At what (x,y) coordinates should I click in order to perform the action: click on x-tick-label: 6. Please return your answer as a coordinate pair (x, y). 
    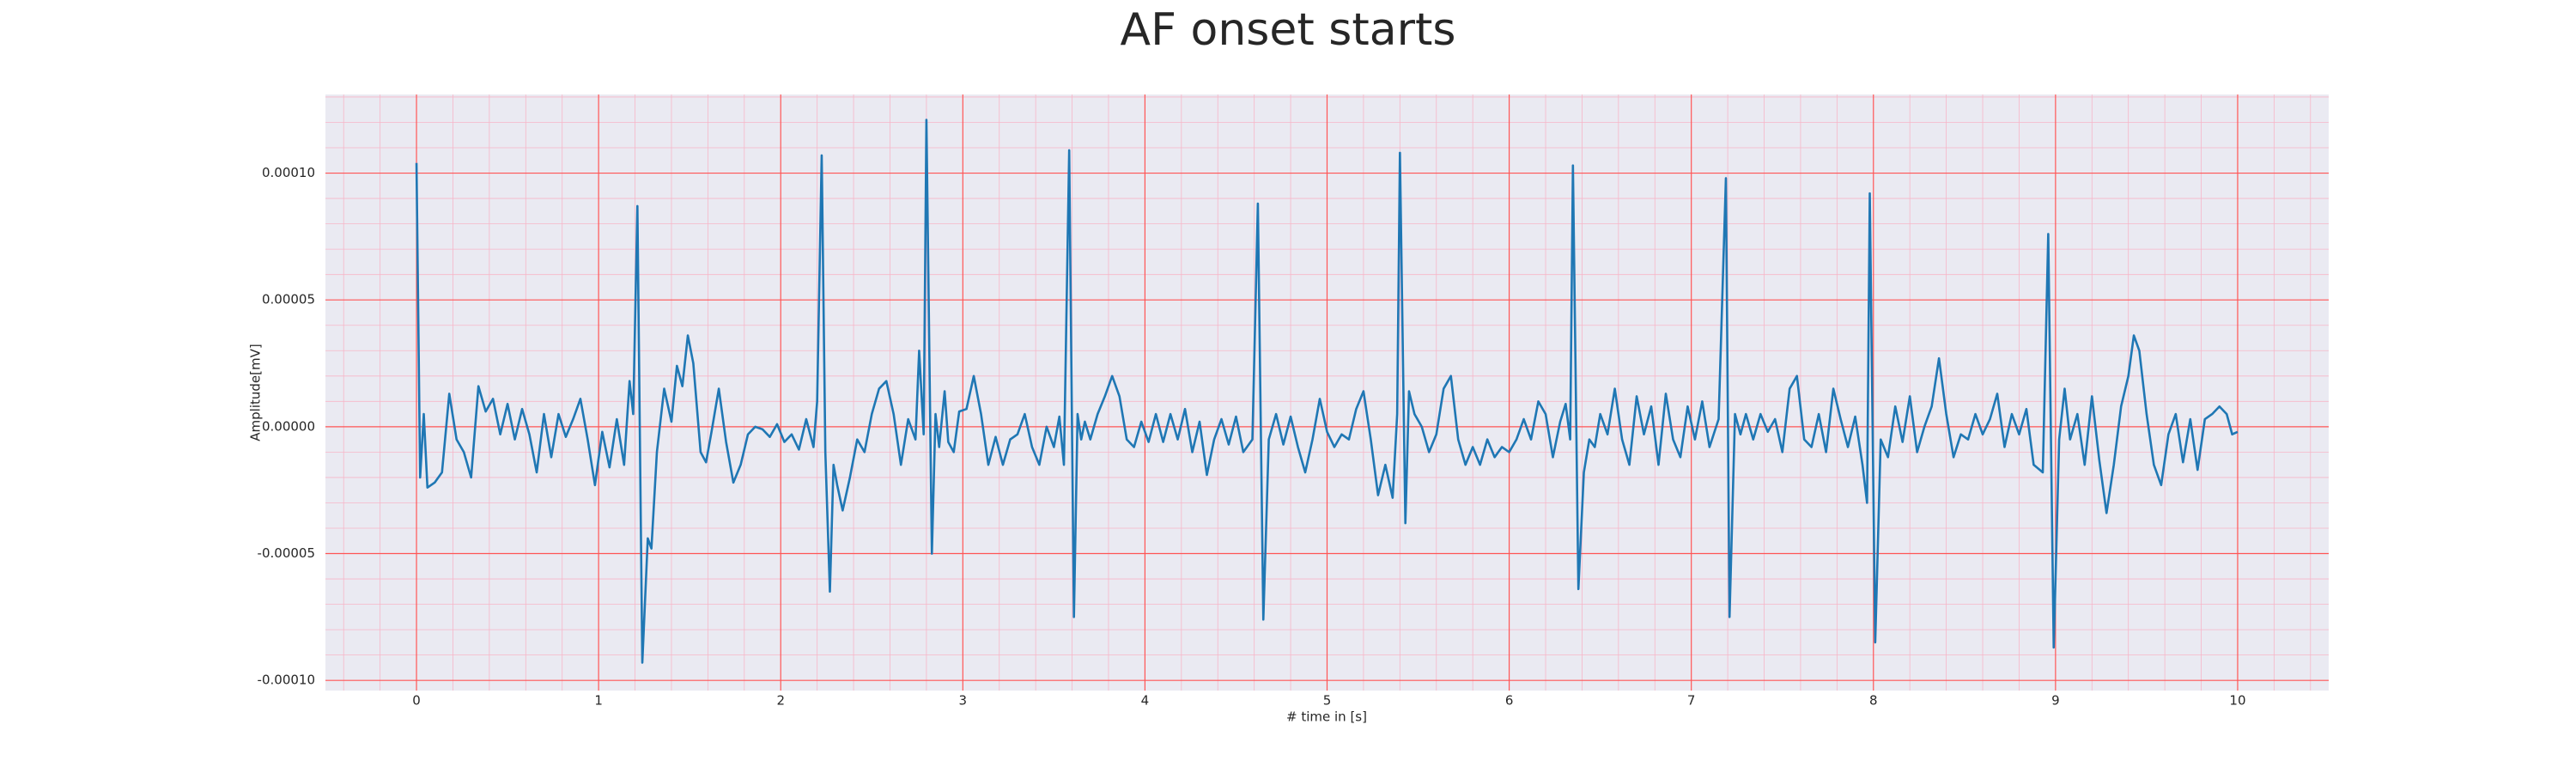
    Looking at the image, I should click on (1510, 701).